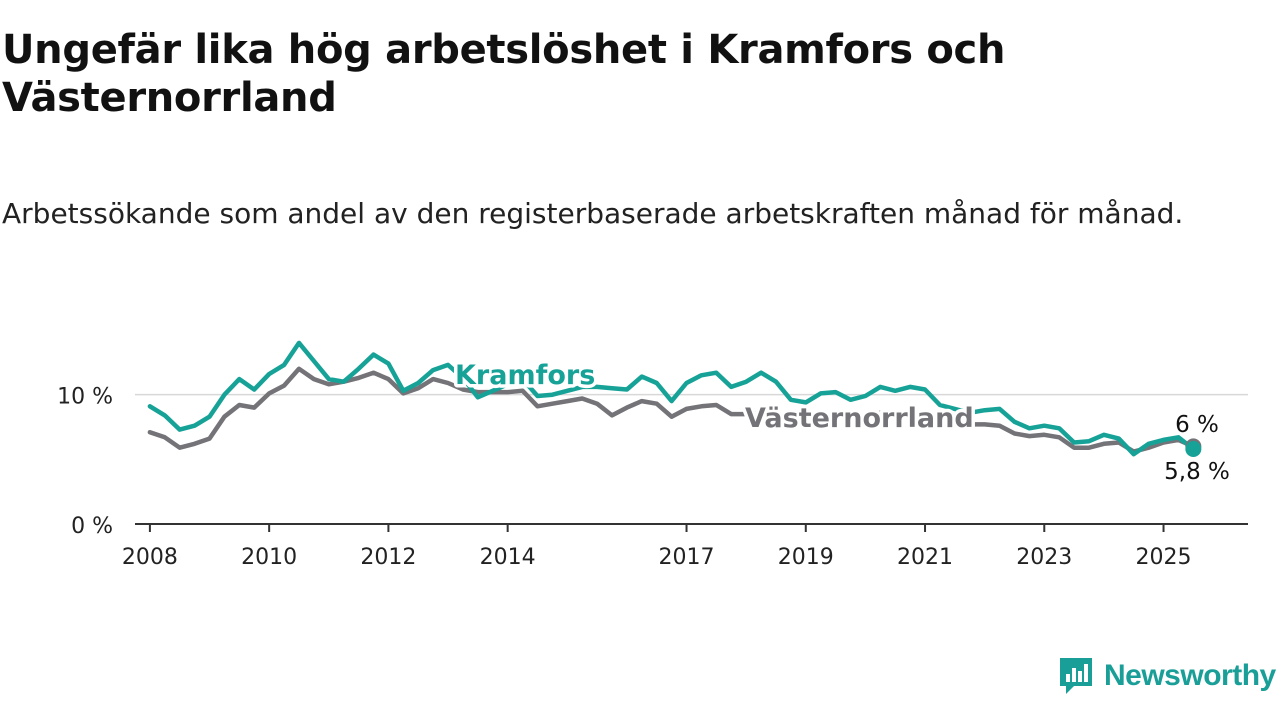  What do you see at coordinates (1076, 676) in the screenshot?
I see `newsworthy-logo-icon` at bounding box center [1076, 676].